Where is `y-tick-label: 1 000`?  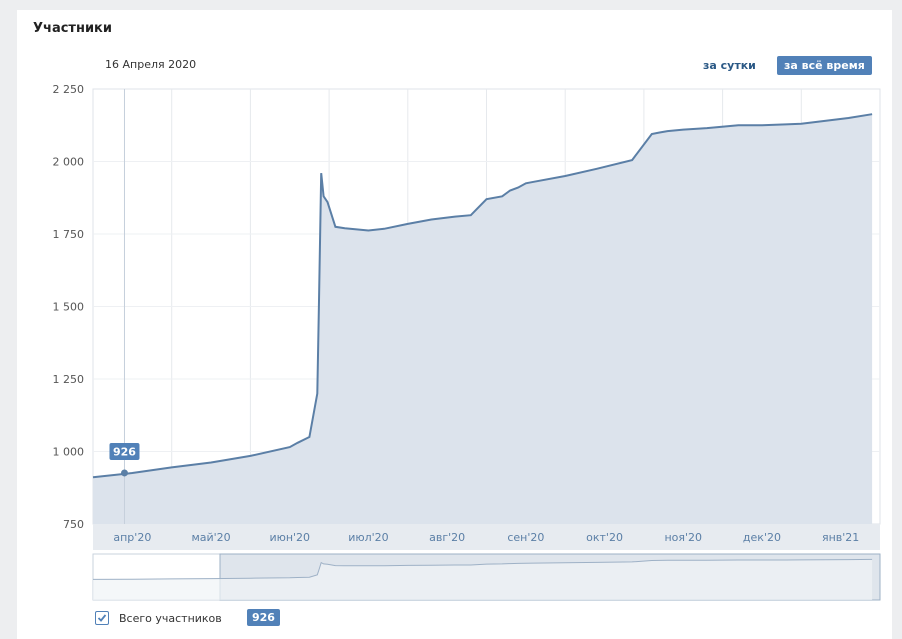
y-tick-label: 1 000 is located at coordinates (69, 452).